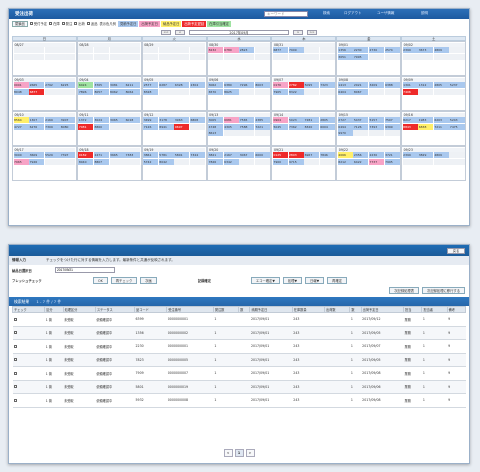 This screenshot has height=472, width=480. I want to click on order-chip: 3000, so click(21, 155).